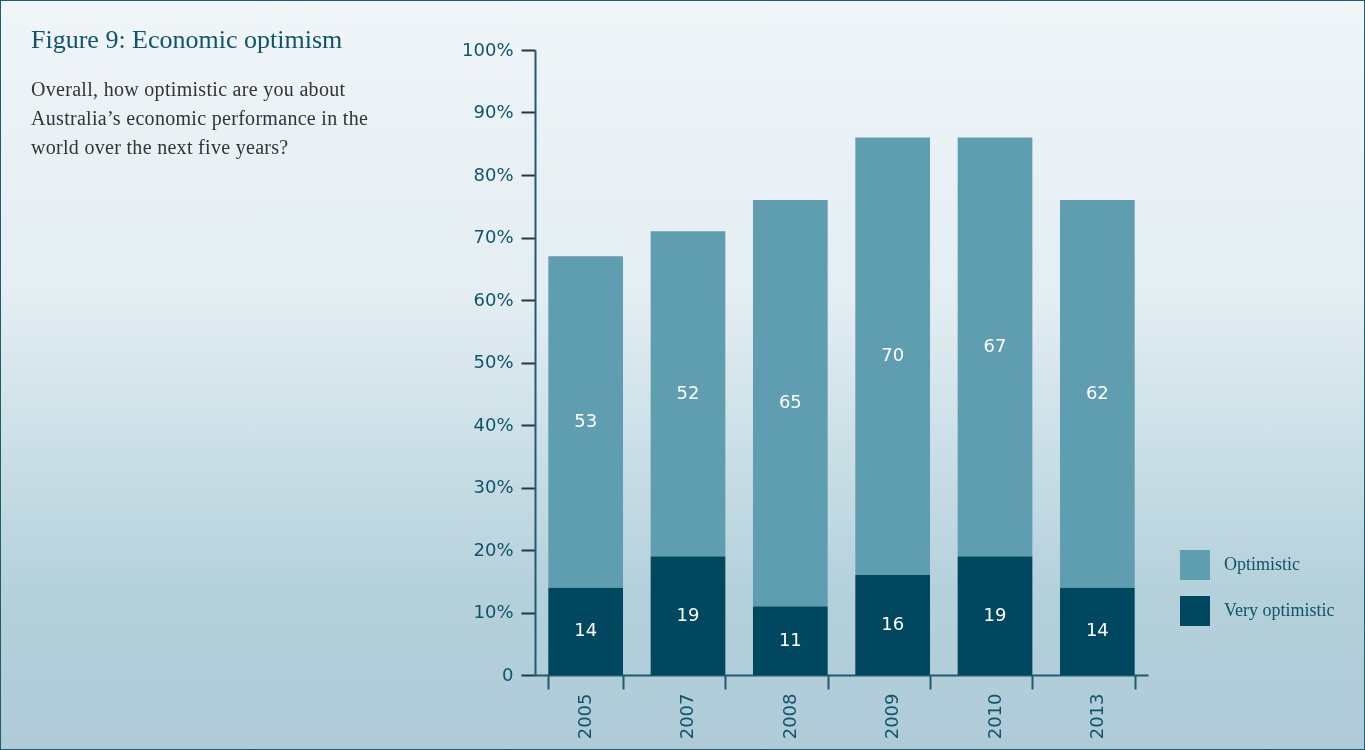 The height and width of the screenshot is (750, 1365). Describe the element at coordinates (493, 174) in the screenshot. I see `y-tick-label: 80%` at that location.